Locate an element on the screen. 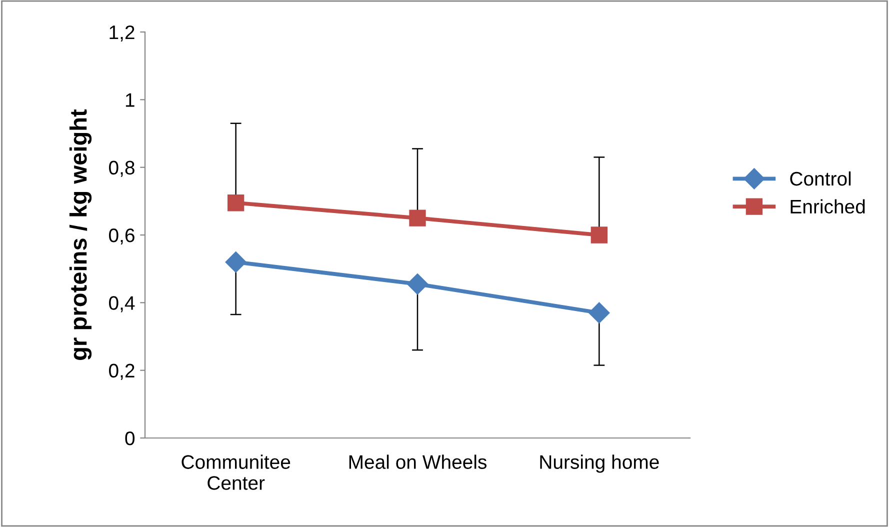  y-tick-label: 1,2 is located at coordinates (122, 33).